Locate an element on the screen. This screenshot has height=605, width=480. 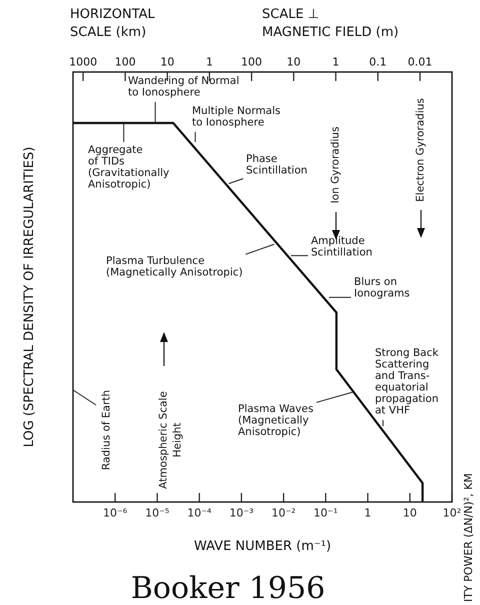
annotation: Multiple Normals to Ionosphere is located at coordinates (236, 116).